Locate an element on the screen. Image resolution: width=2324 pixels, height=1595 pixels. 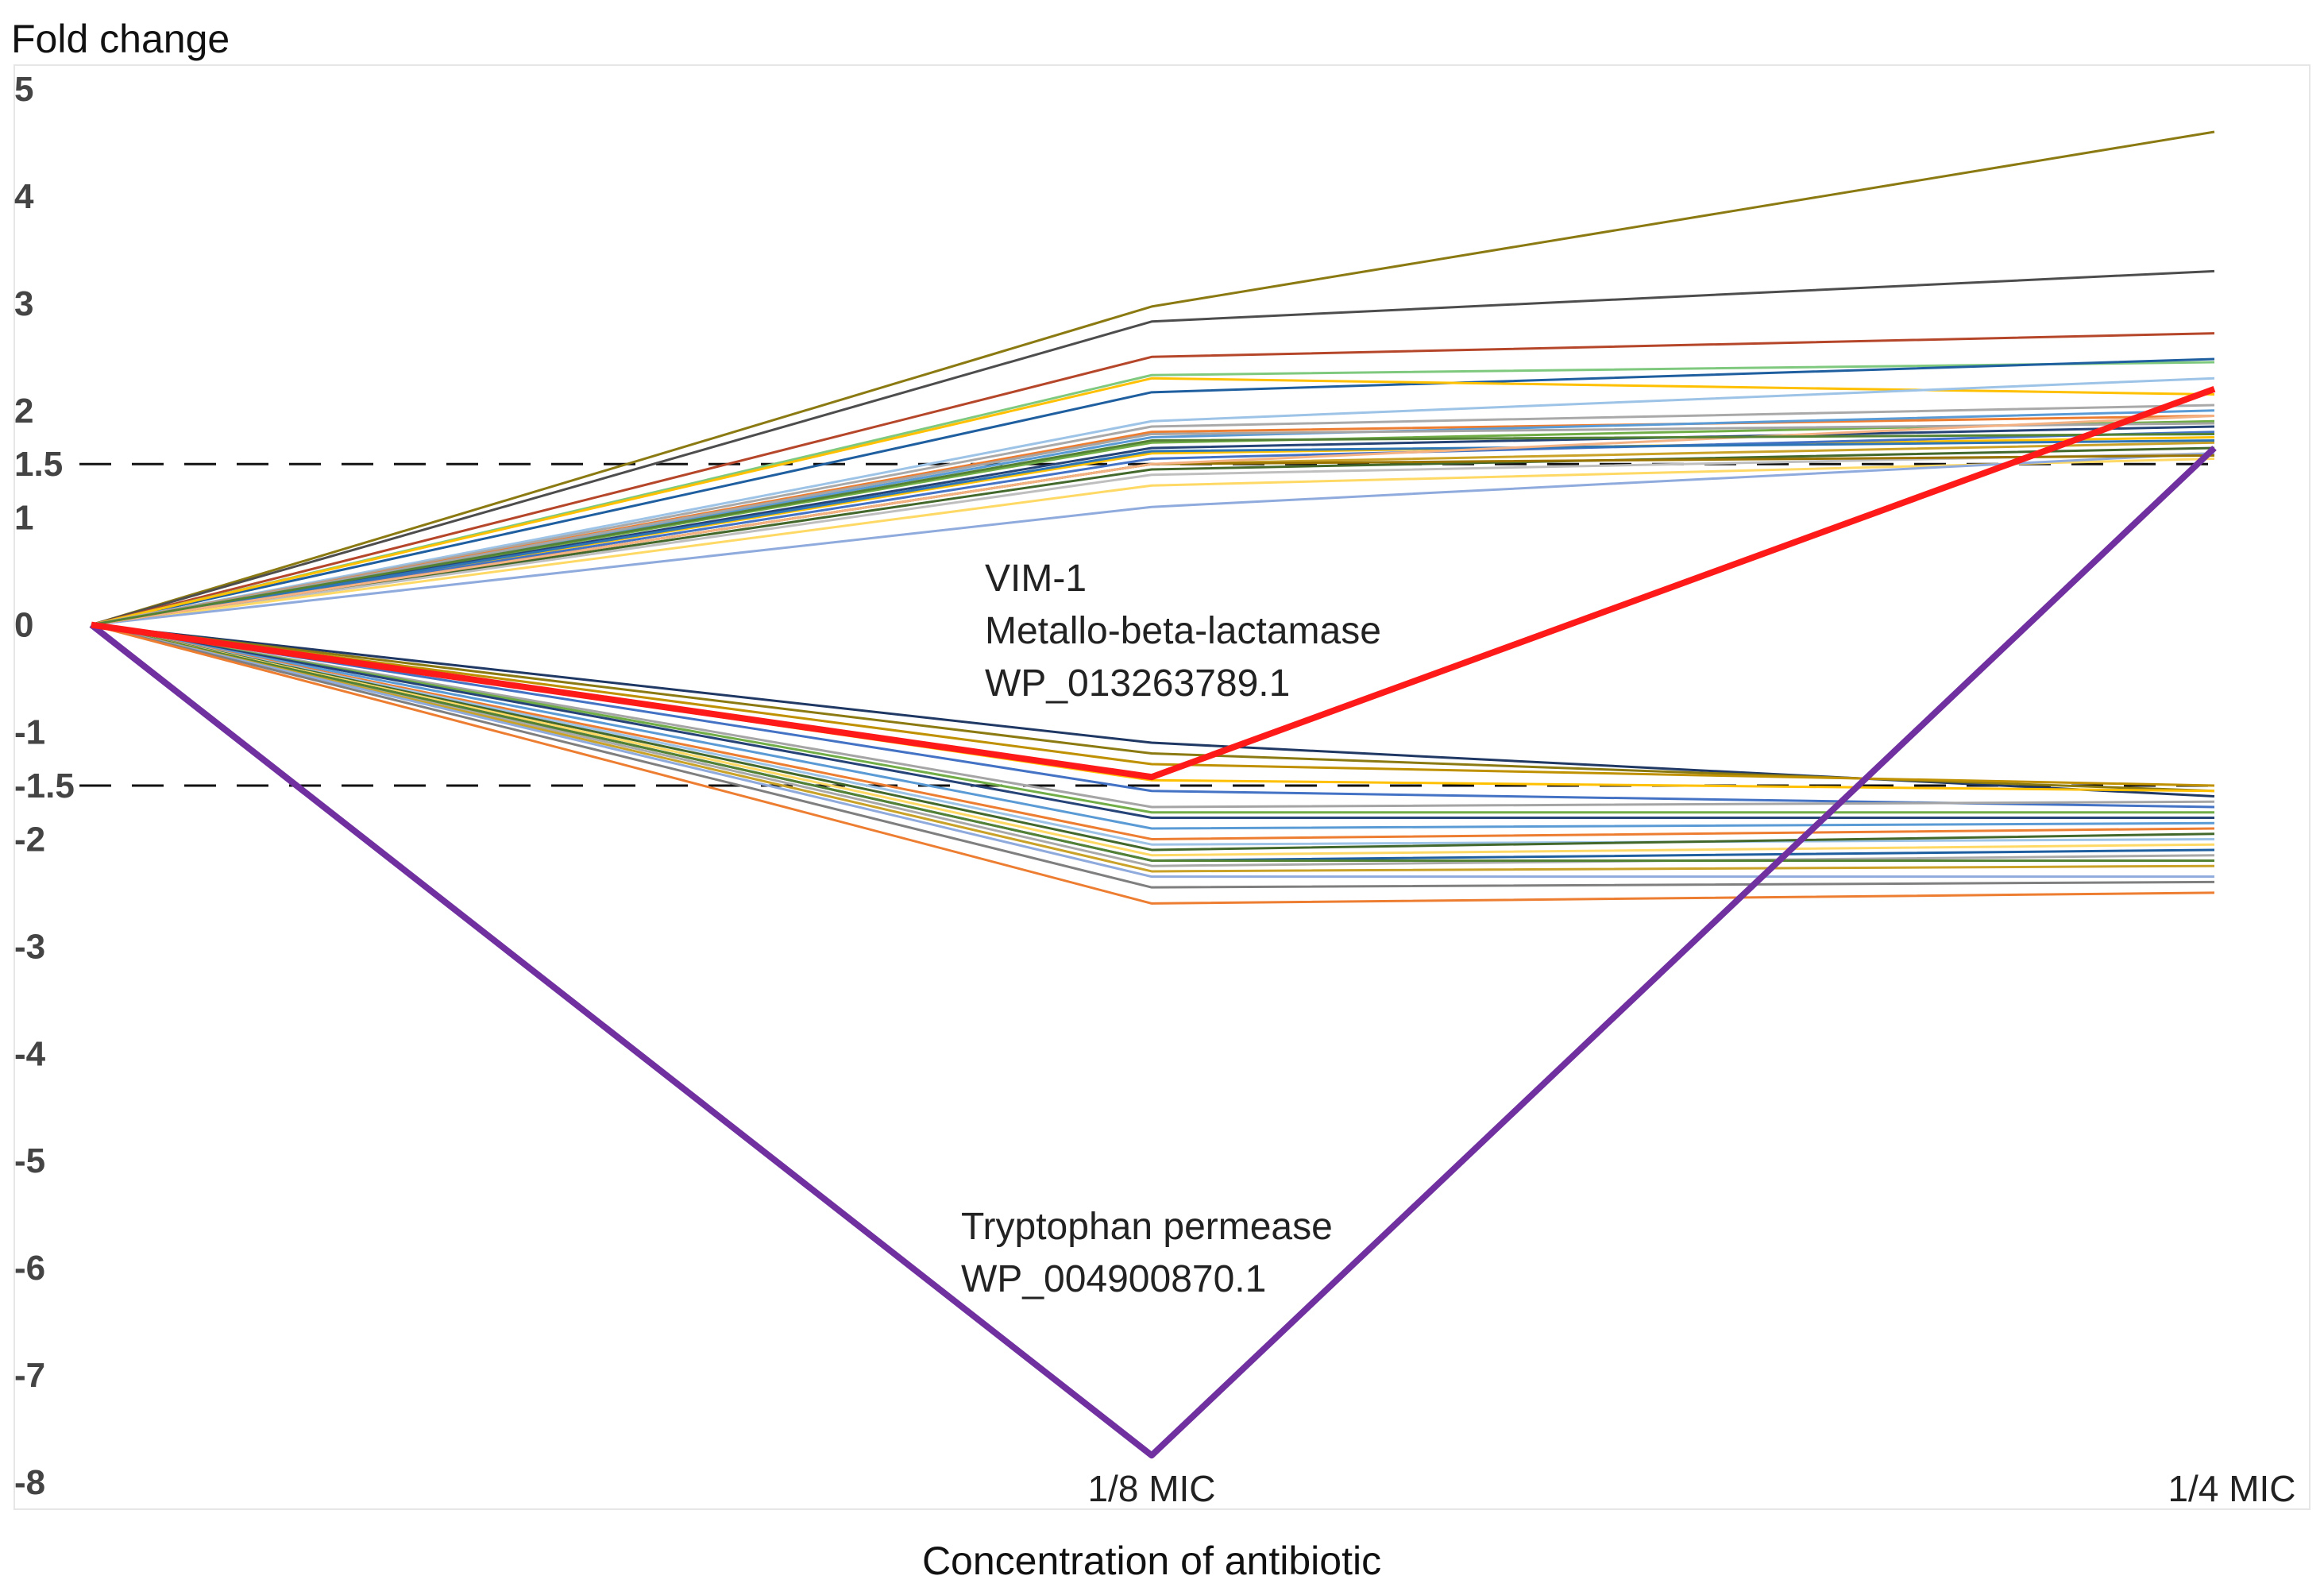
vim-label-line1: VIM-1 is located at coordinates (1036, 579).